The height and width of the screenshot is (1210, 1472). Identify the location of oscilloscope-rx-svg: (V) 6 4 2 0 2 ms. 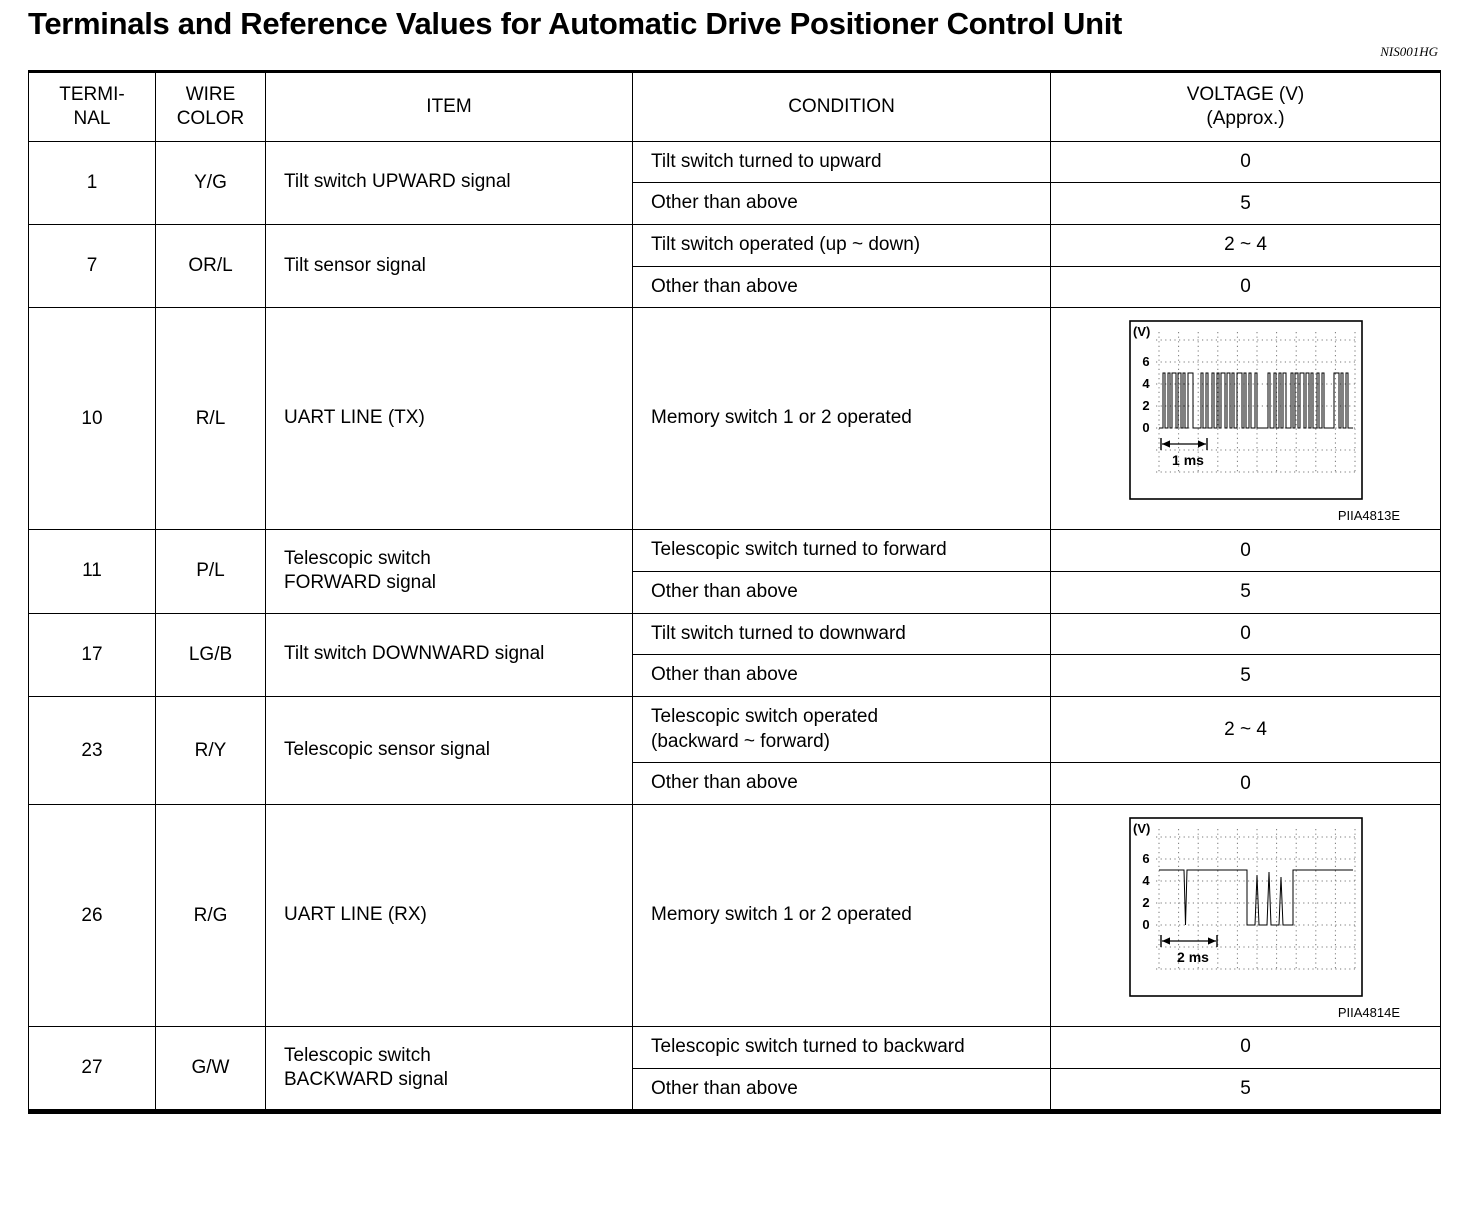
(1245, 907).